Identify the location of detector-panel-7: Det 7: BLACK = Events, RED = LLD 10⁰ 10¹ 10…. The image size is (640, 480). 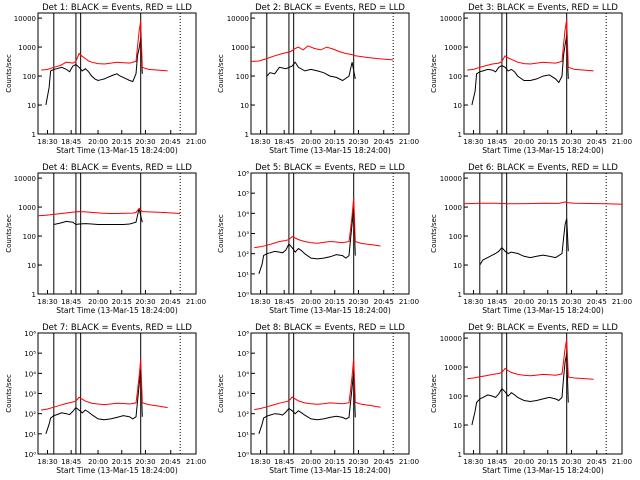
(105, 399).